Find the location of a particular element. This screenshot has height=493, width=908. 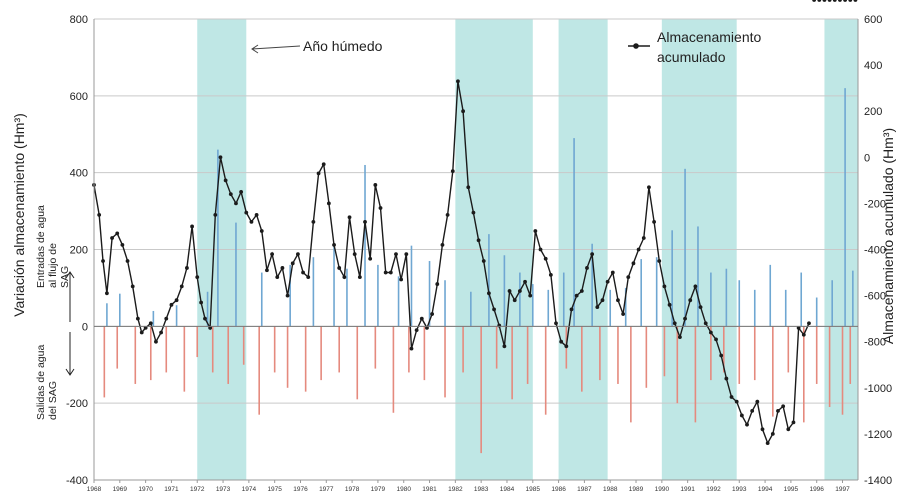

left-tick-label-6: 800 is located at coordinates (79, 20).